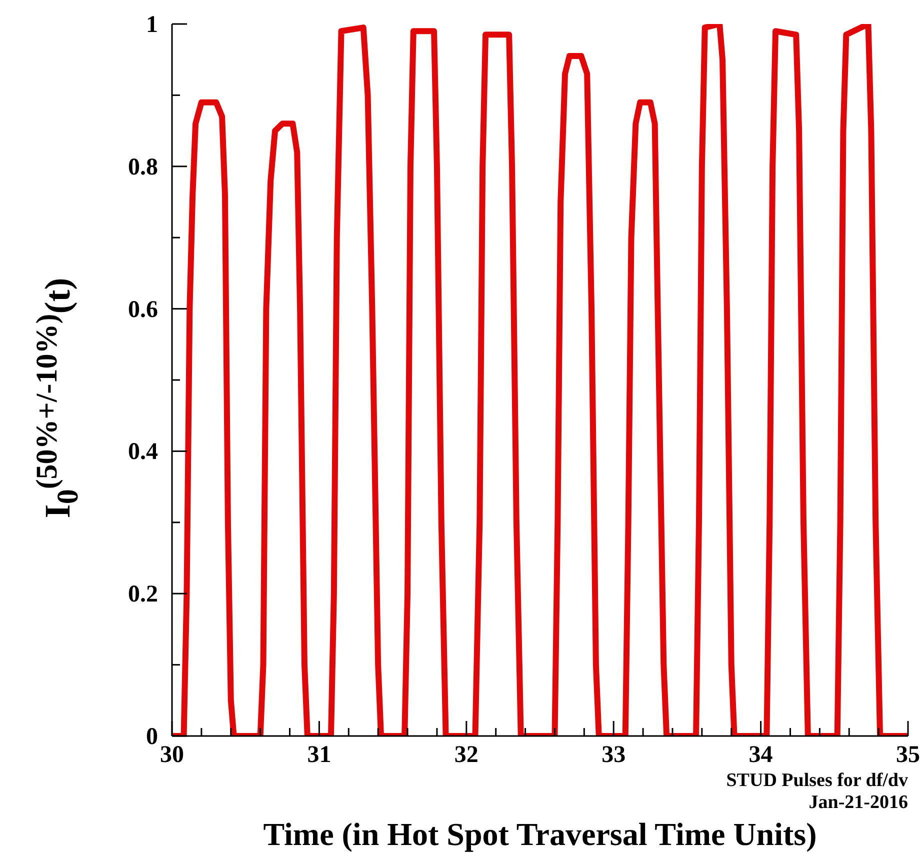 This screenshot has width=923, height=866. I want to click on y-tick-label: 0.8, so click(143, 167).